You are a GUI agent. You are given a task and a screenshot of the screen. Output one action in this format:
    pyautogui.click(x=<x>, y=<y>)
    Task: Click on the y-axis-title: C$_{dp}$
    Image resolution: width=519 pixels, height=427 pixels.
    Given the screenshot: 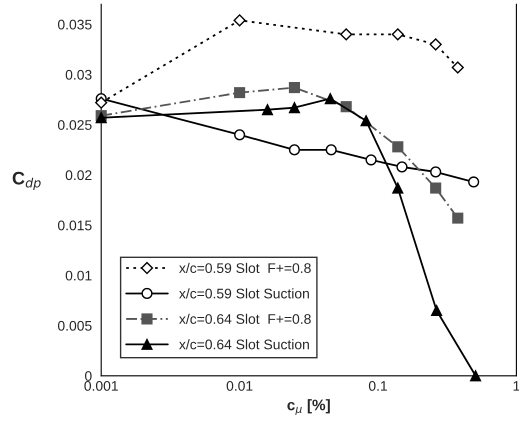 What is the action you would take?
    pyautogui.click(x=26, y=181)
    